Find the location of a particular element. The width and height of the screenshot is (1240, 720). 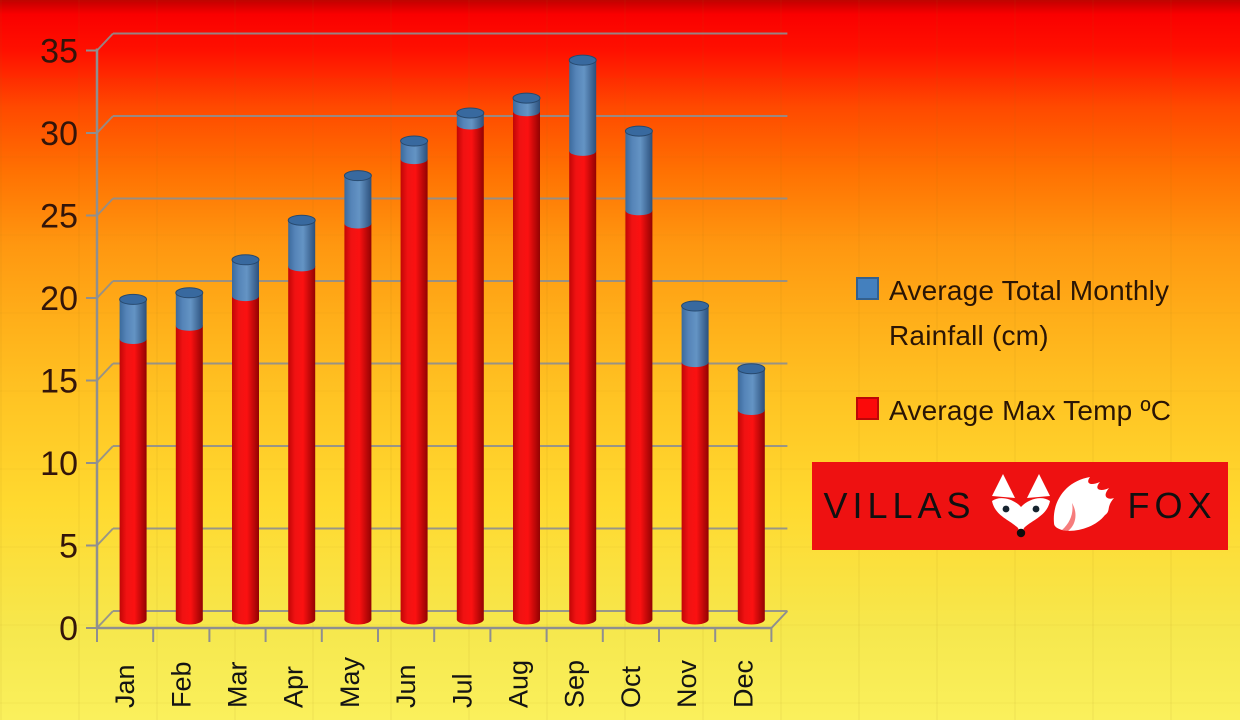

legend-label-max-temp: Average Max Temp ºC is located at coordinates (1030, 410).